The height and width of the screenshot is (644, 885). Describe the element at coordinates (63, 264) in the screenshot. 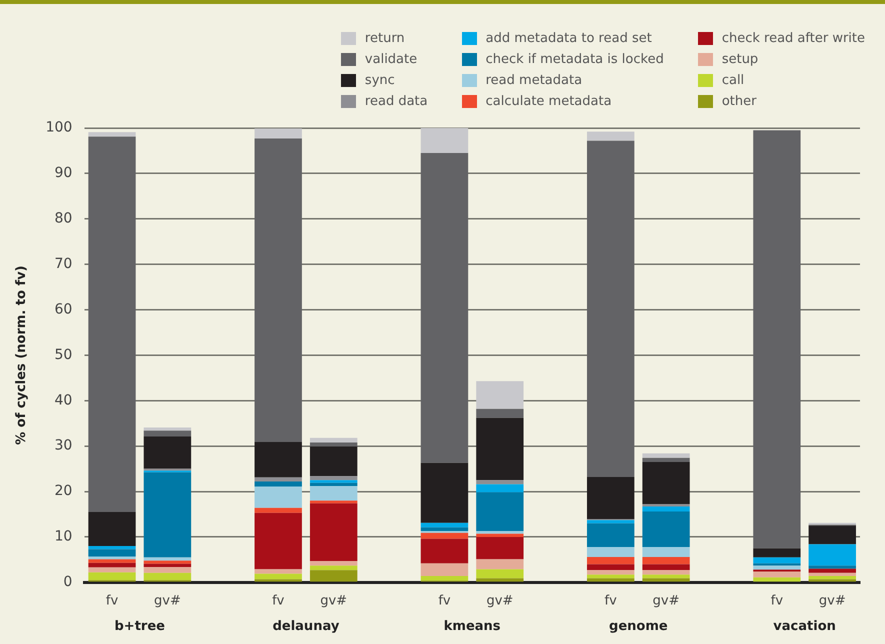

I see `y-tick-label: 70` at that location.